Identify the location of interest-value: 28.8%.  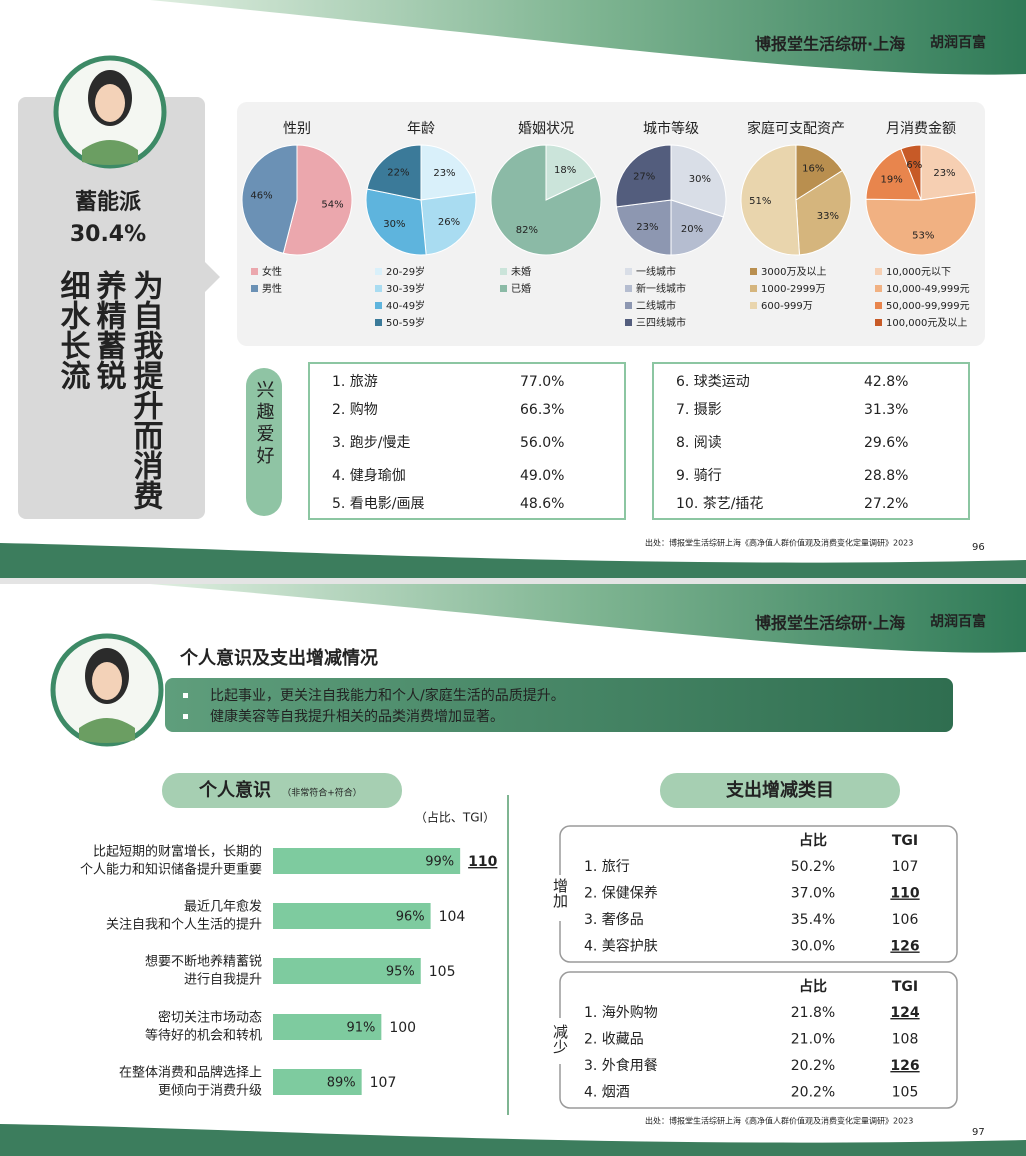
(886, 476).